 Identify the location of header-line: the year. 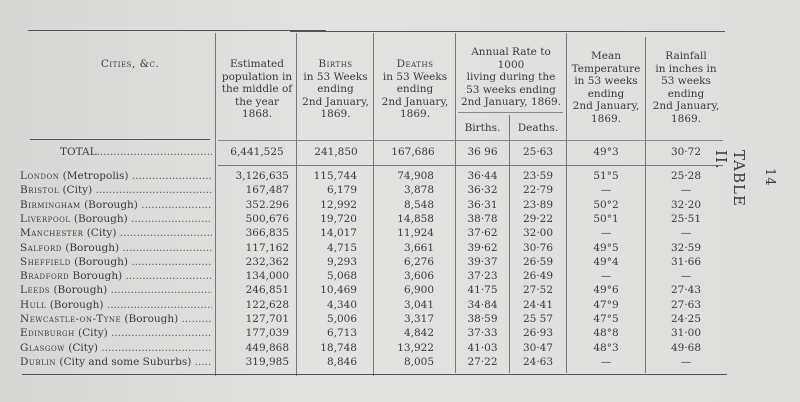
(257, 101).